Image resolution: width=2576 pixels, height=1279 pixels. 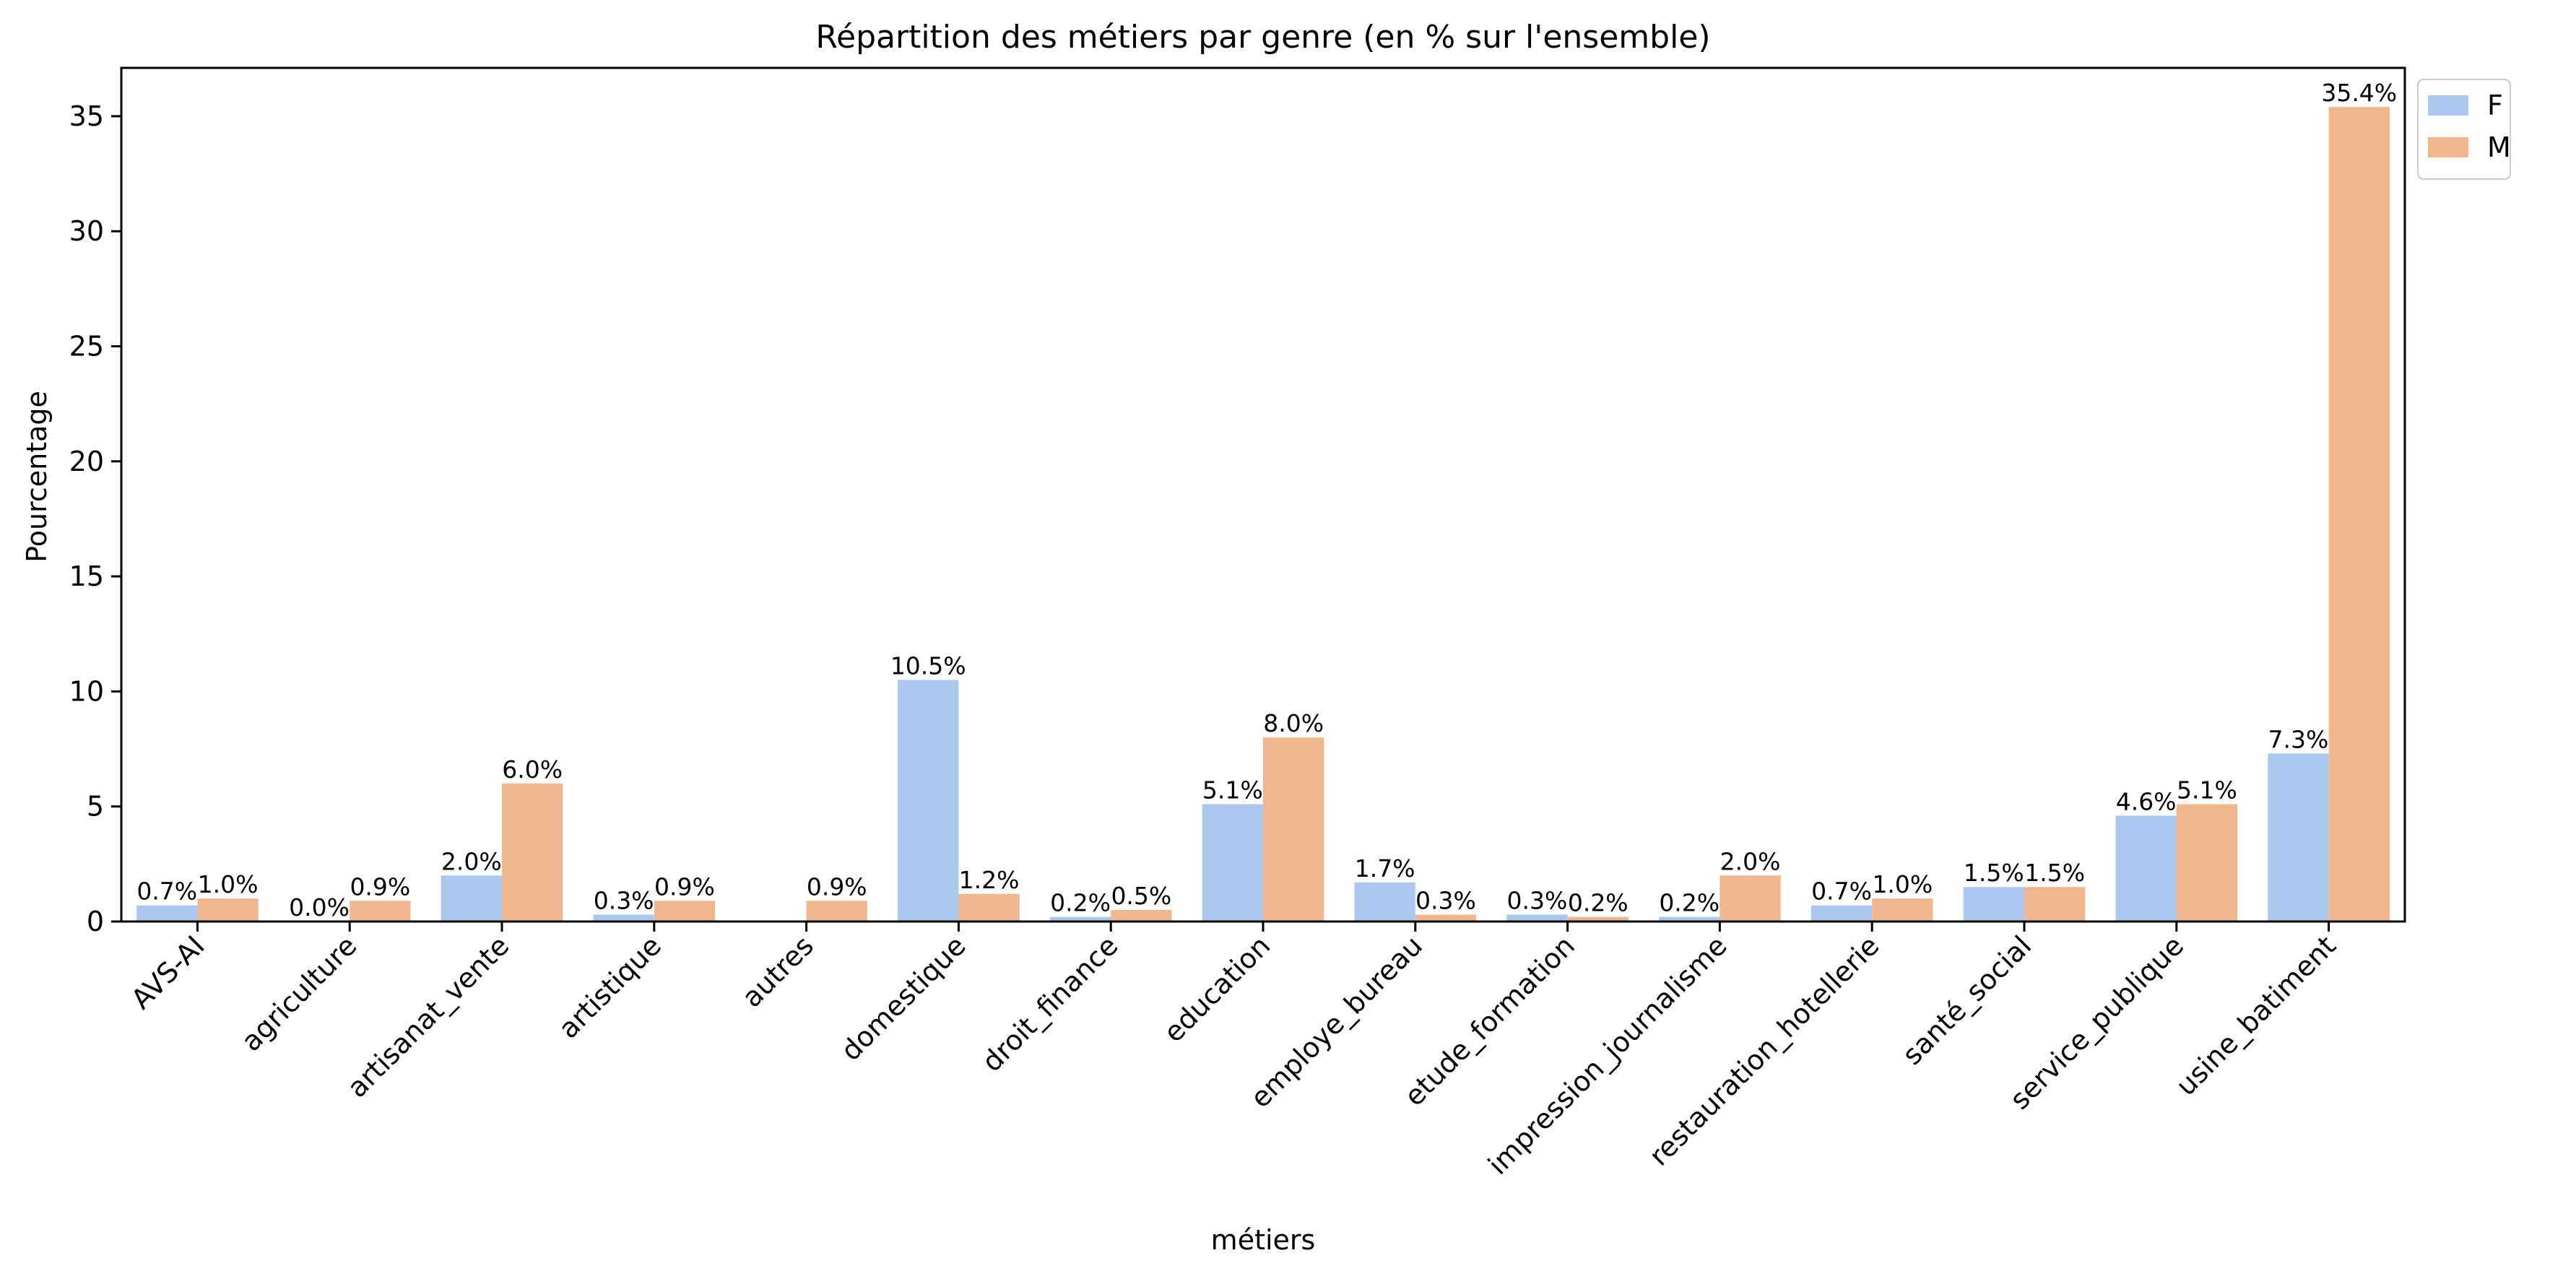 I want to click on y-tick-label: 5, so click(x=95, y=807).